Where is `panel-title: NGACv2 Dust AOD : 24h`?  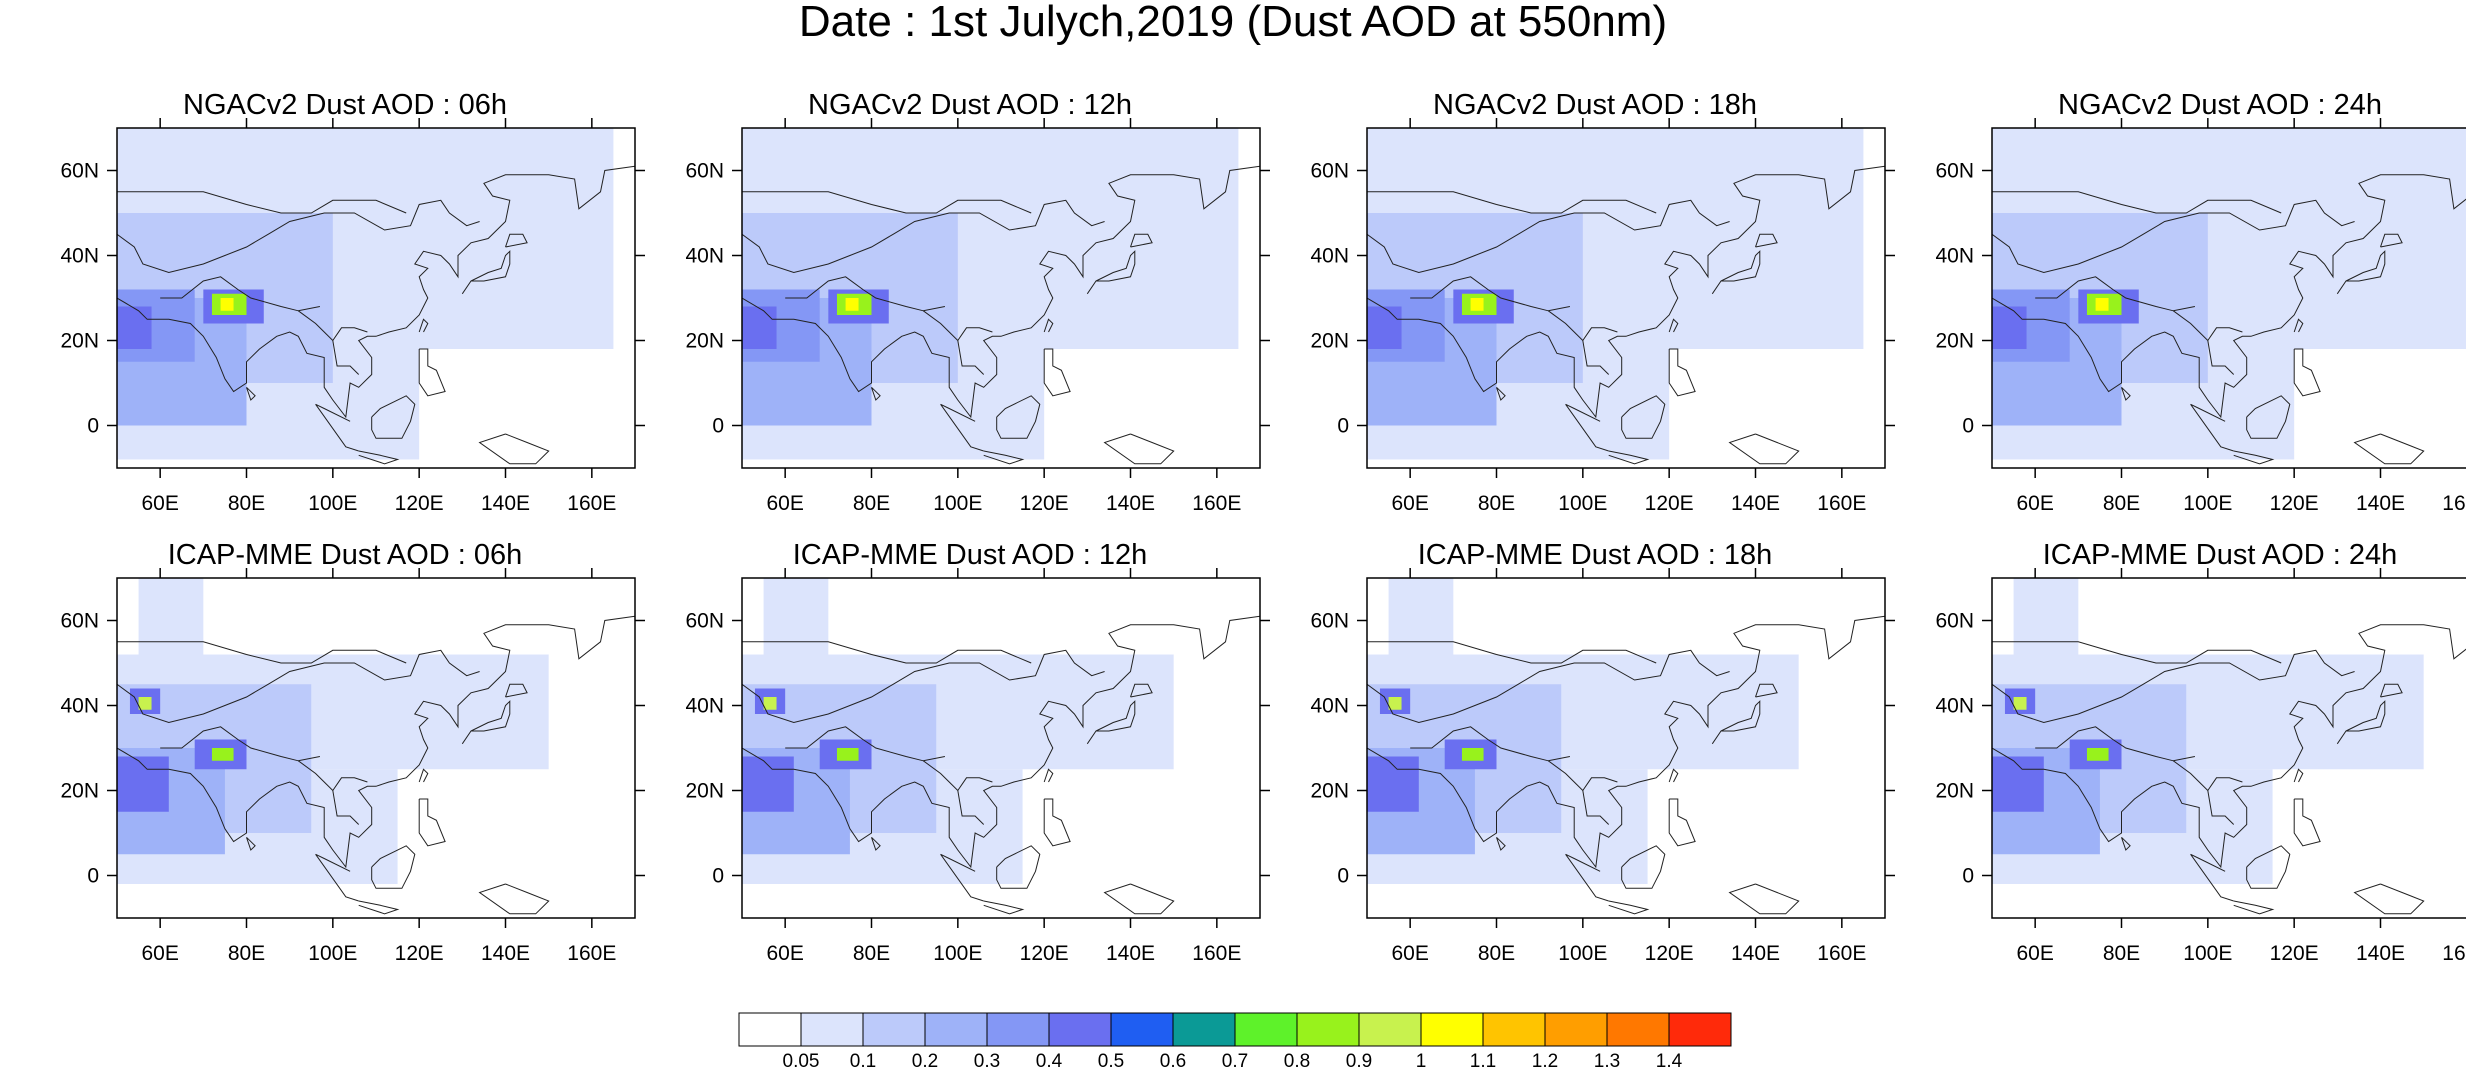
panel-title: NGACv2 Dust AOD : 24h is located at coordinates (2220, 105).